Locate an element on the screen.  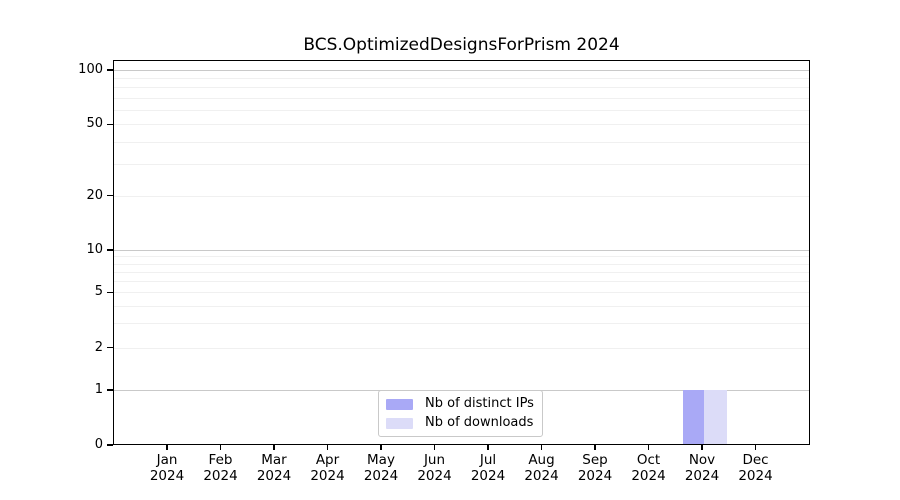
legend-swatch-downloads is located at coordinates (399, 423).